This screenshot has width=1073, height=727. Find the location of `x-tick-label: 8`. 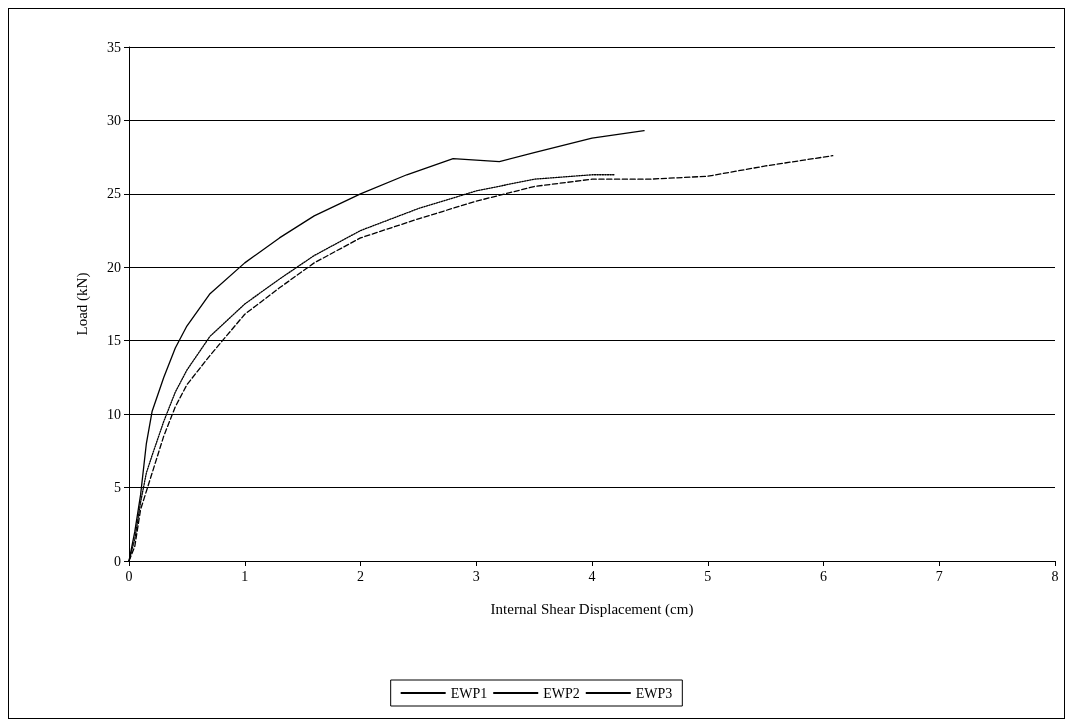

x-tick-label: 8 is located at coordinates (1055, 576).